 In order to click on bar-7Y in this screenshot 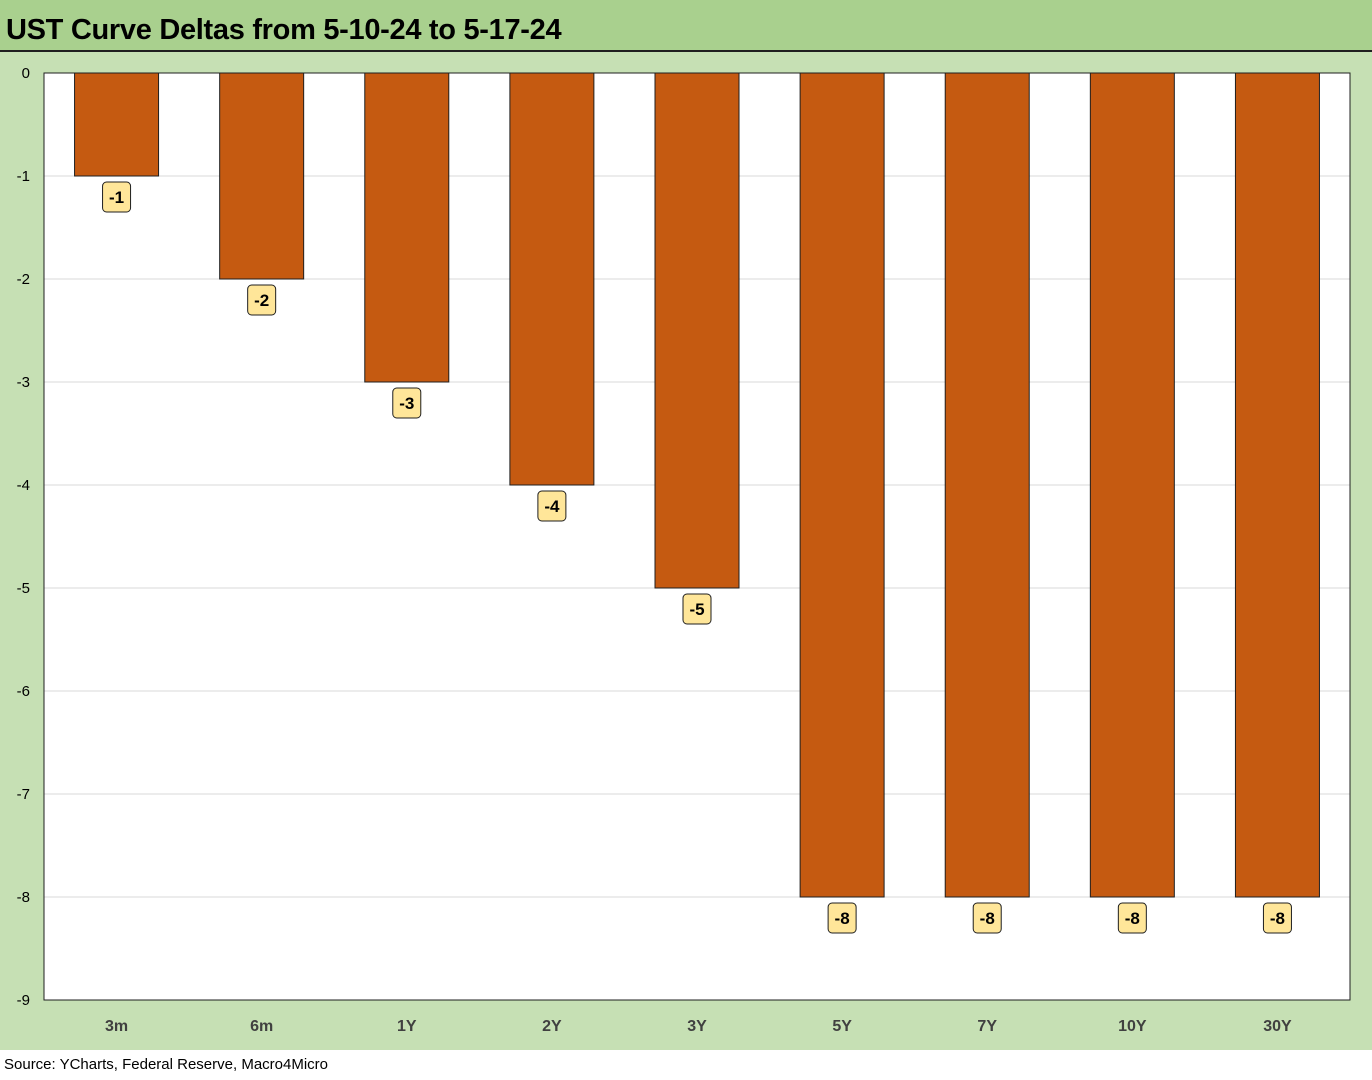, I will do `click(987, 485)`.